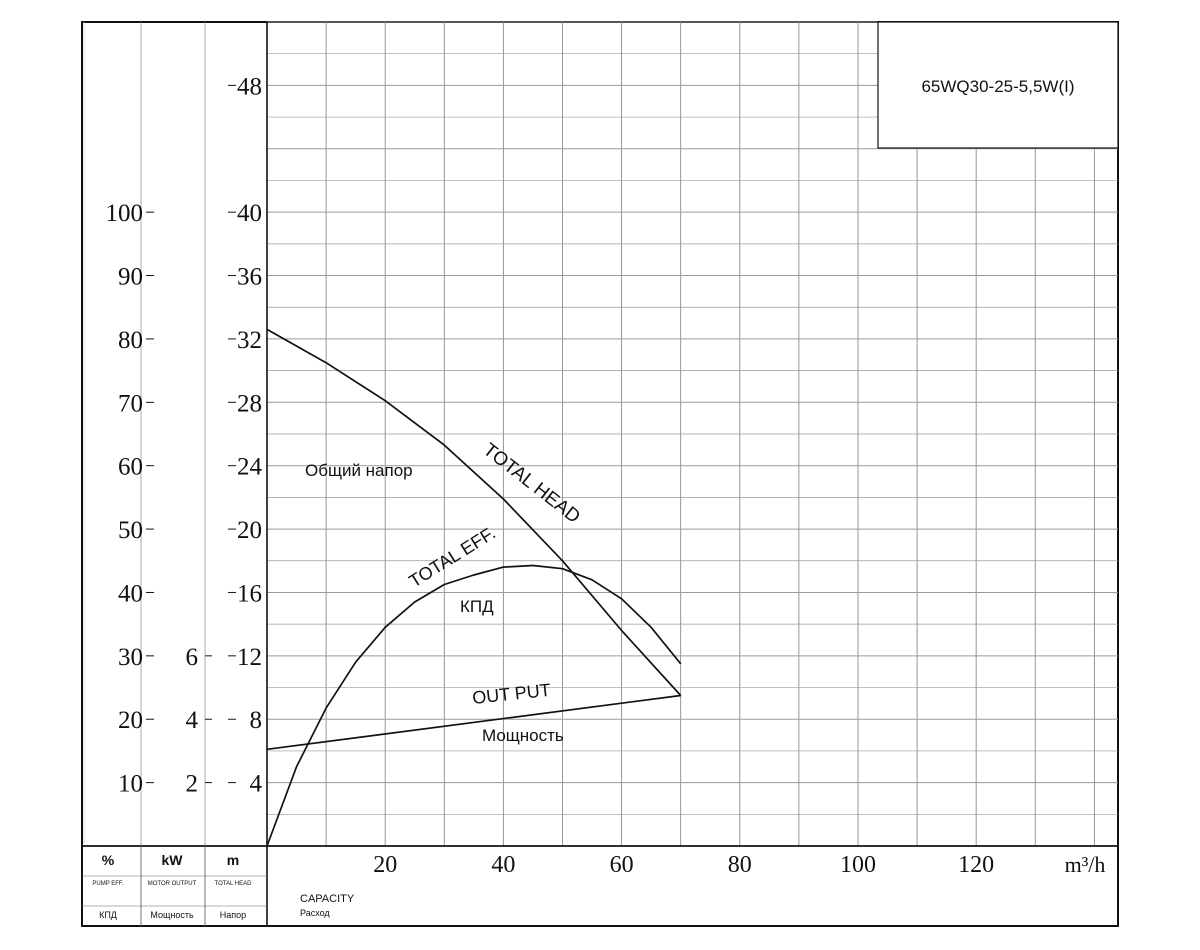  Describe the element at coordinates (108, 915) in the screenshot. I see `eff-label-ru-small: КПД` at that location.